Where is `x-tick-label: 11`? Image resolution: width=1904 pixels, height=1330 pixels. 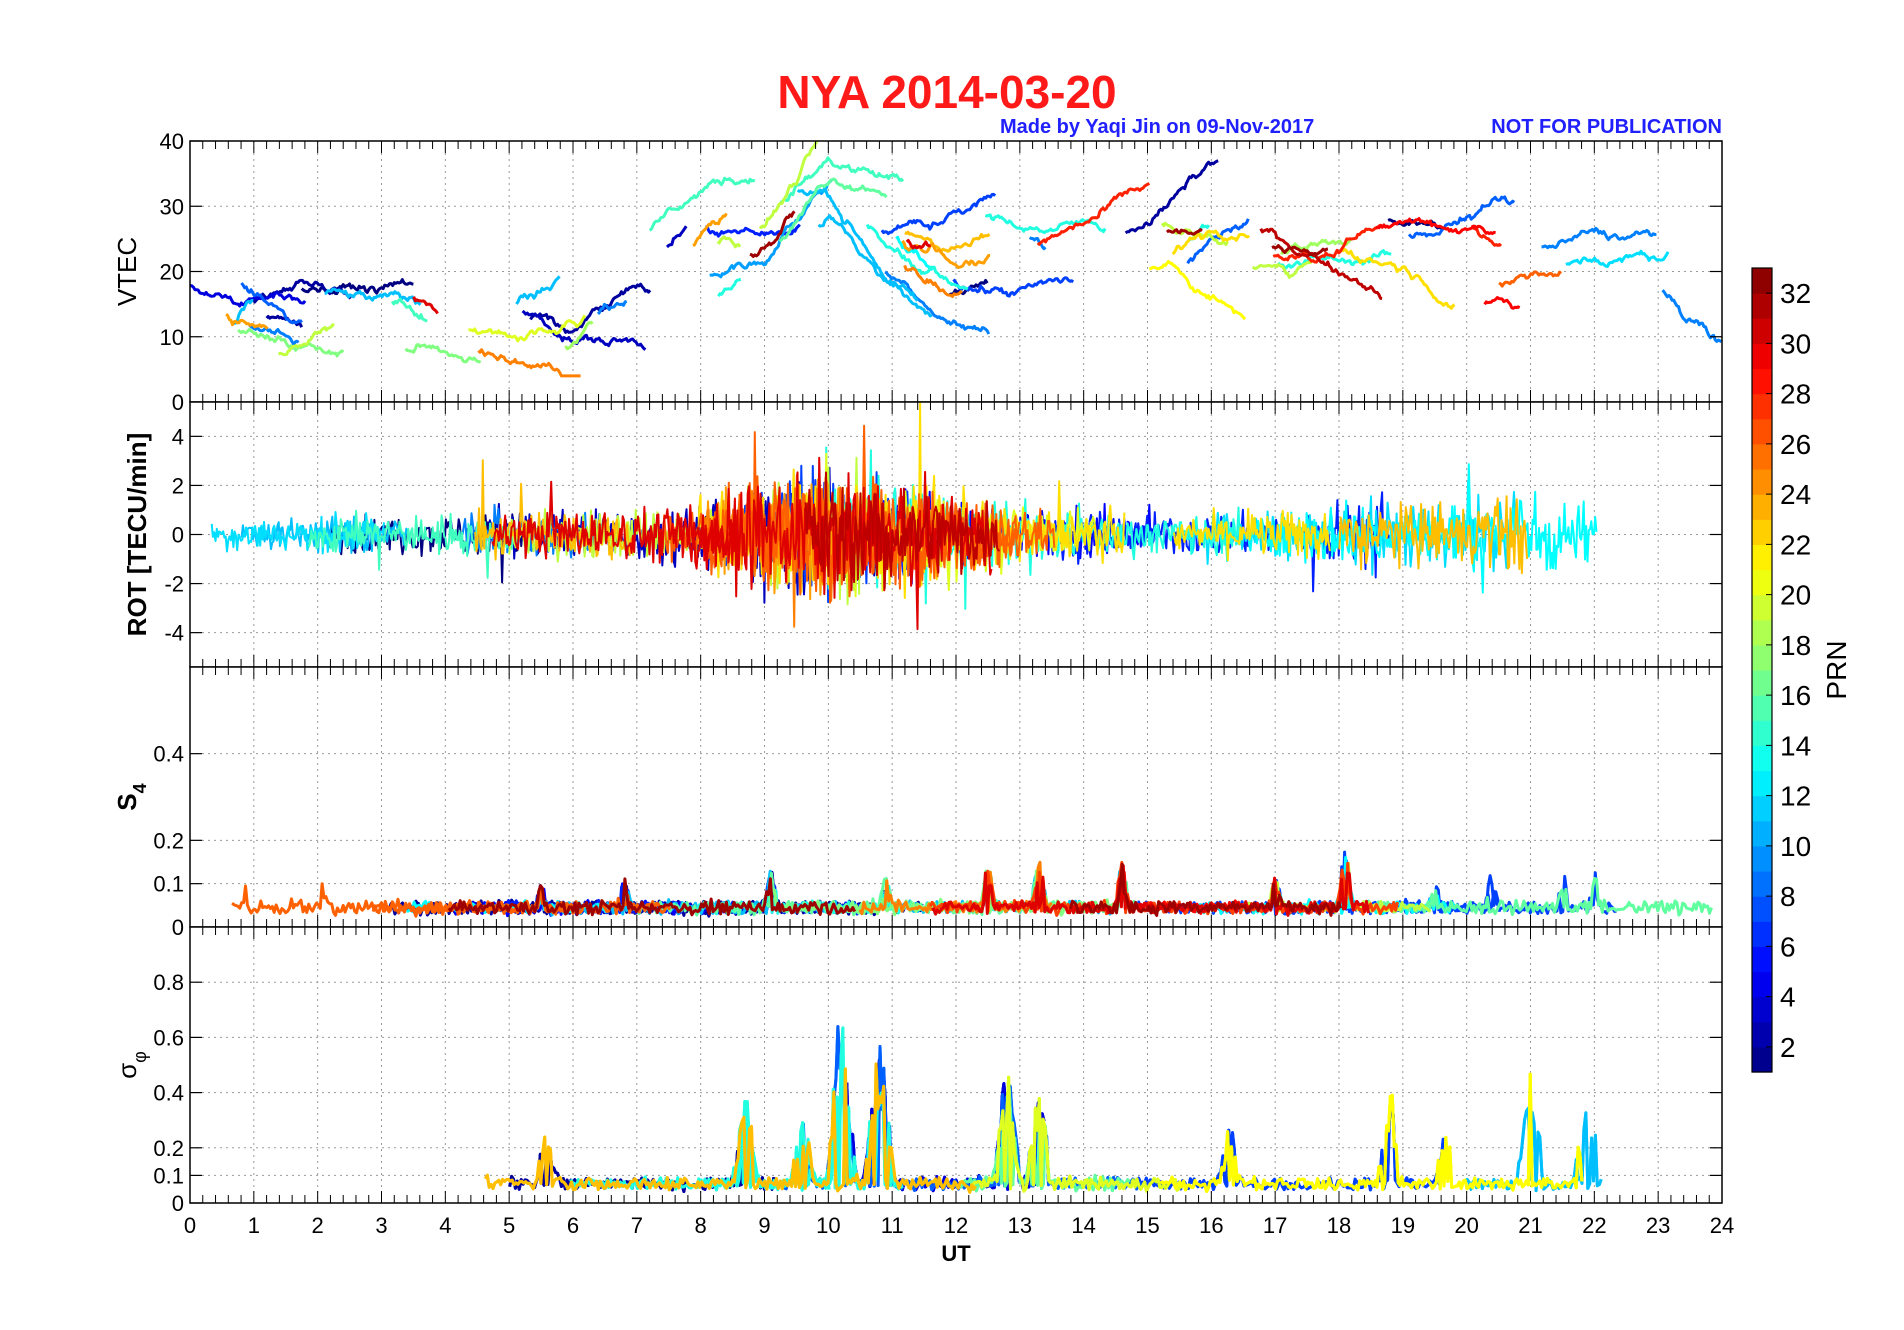
x-tick-label: 11 is located at coordinates (892, 1225).